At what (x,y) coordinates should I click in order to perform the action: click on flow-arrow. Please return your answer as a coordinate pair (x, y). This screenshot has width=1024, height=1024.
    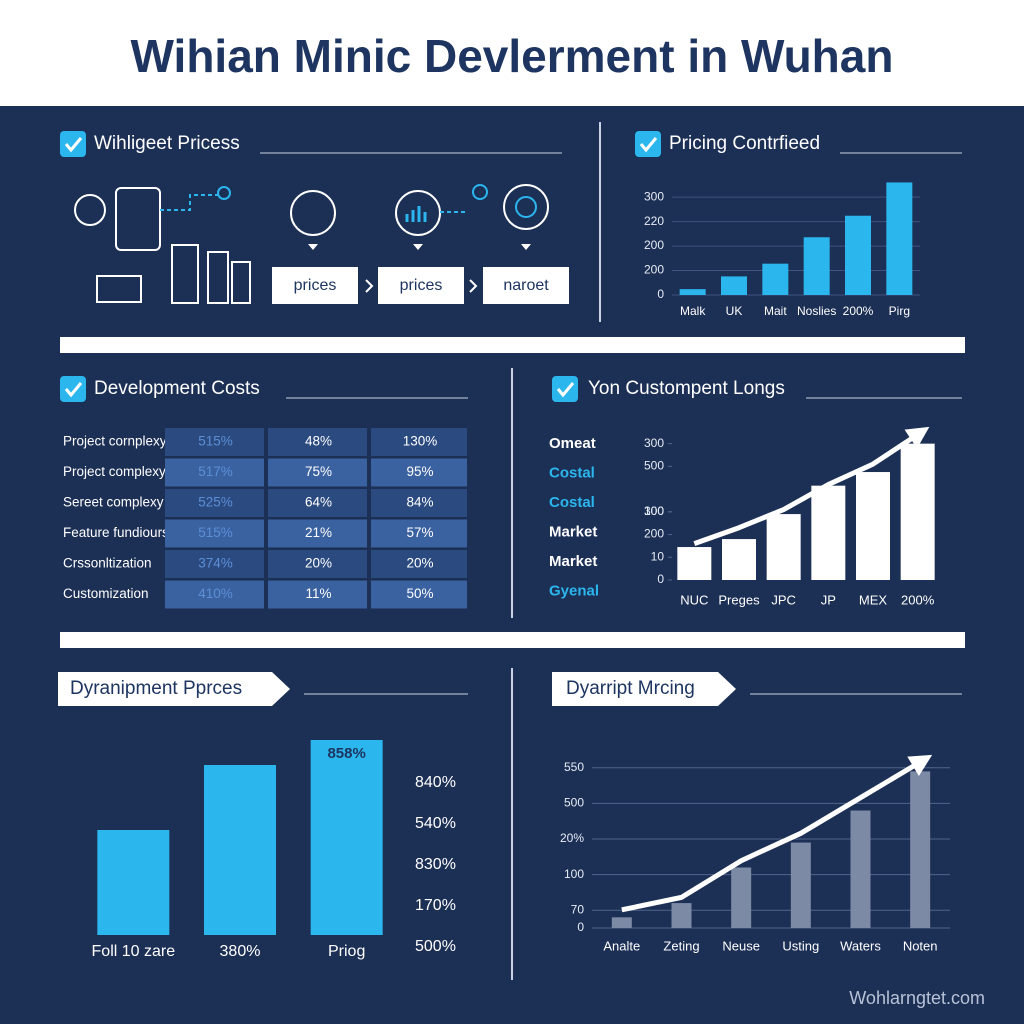
    Looking at the image, I should click on (421, 286).